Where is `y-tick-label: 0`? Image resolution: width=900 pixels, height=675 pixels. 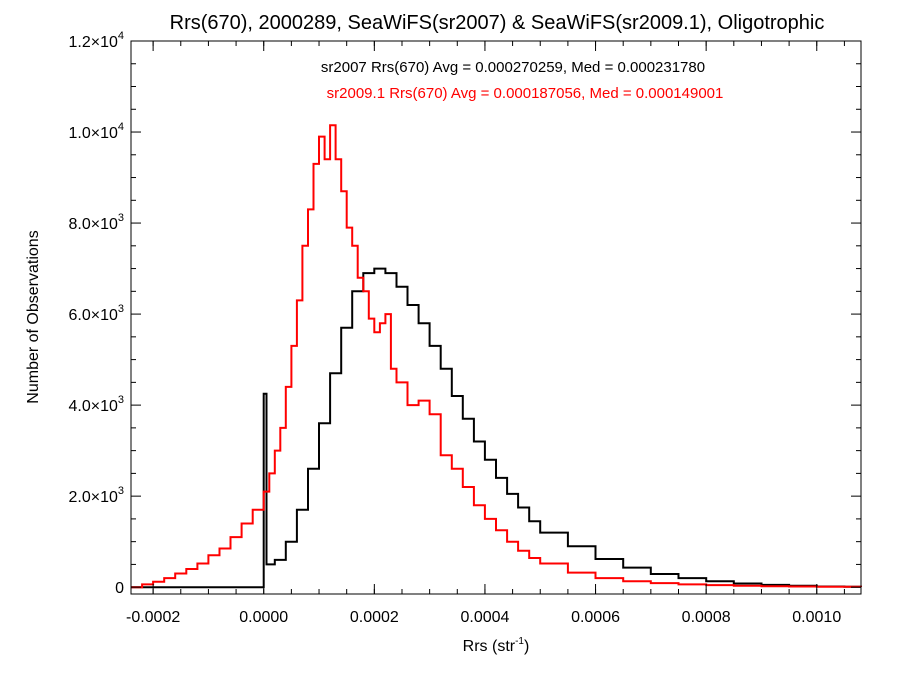 y-tick-label: 0 is located at coordinates (119, 588).